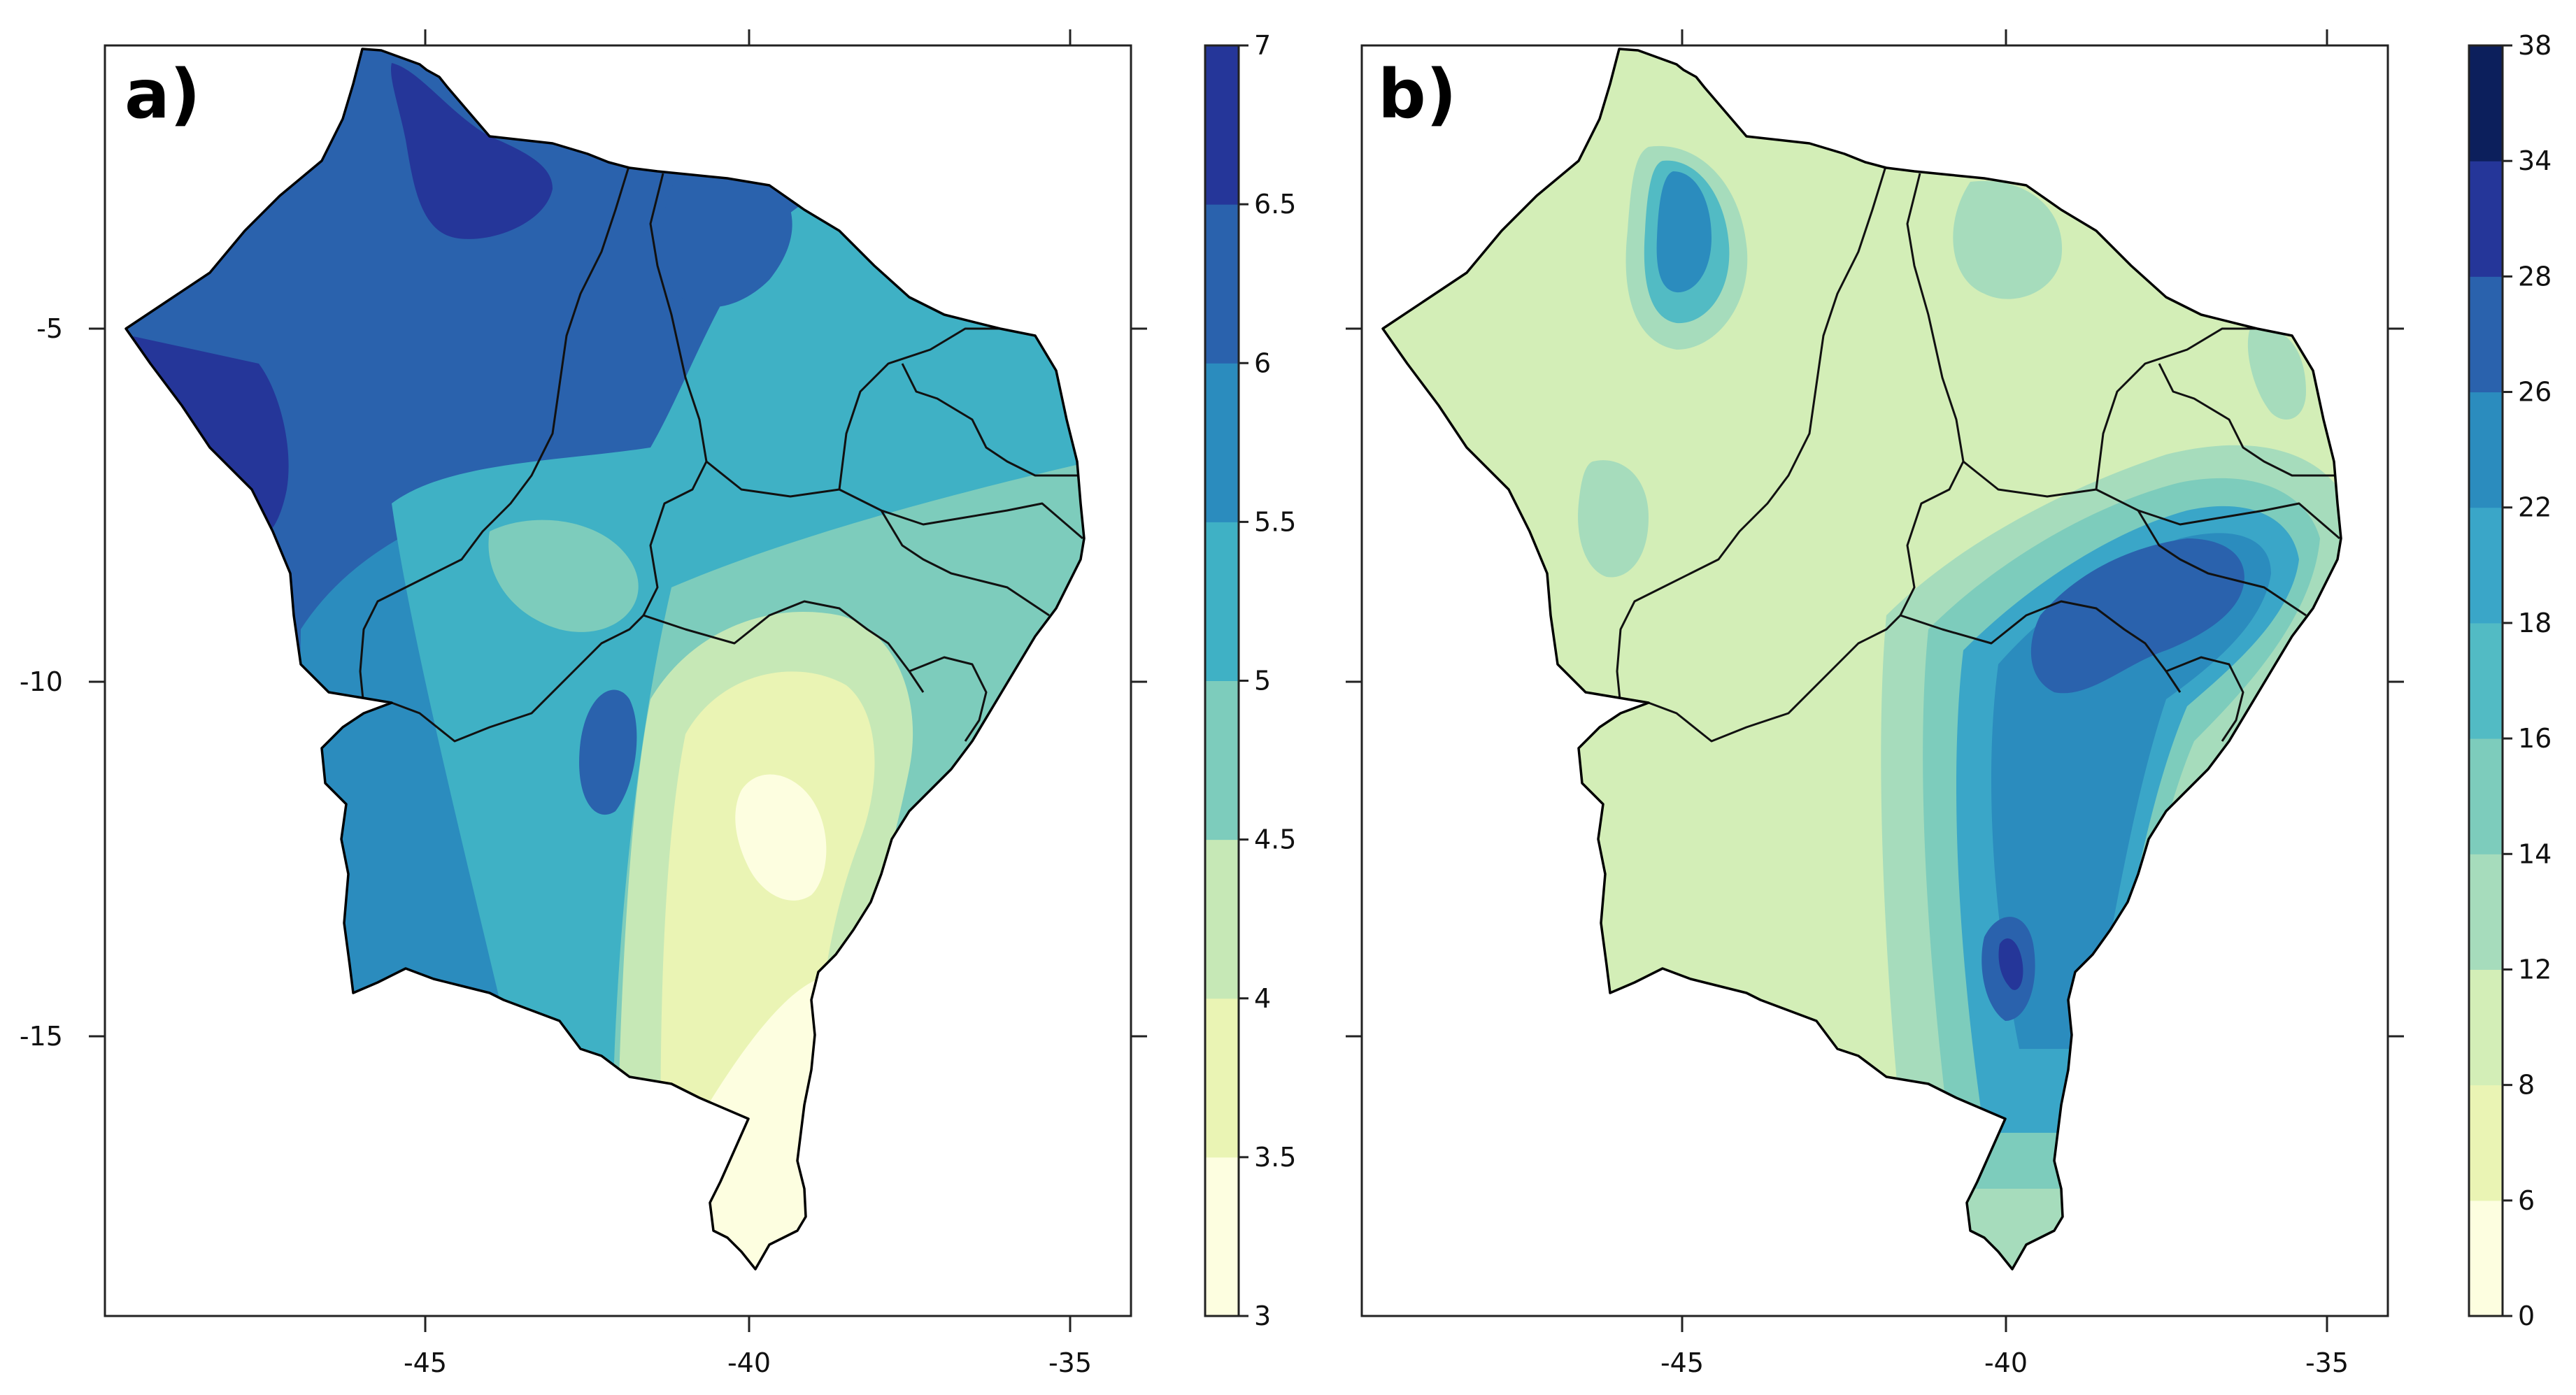 This screenshot has height=1395, width=2576. Describe the element at coordinates (1275, 205) in the screenshot. I see `colorbar-label: 6.5` at that location.